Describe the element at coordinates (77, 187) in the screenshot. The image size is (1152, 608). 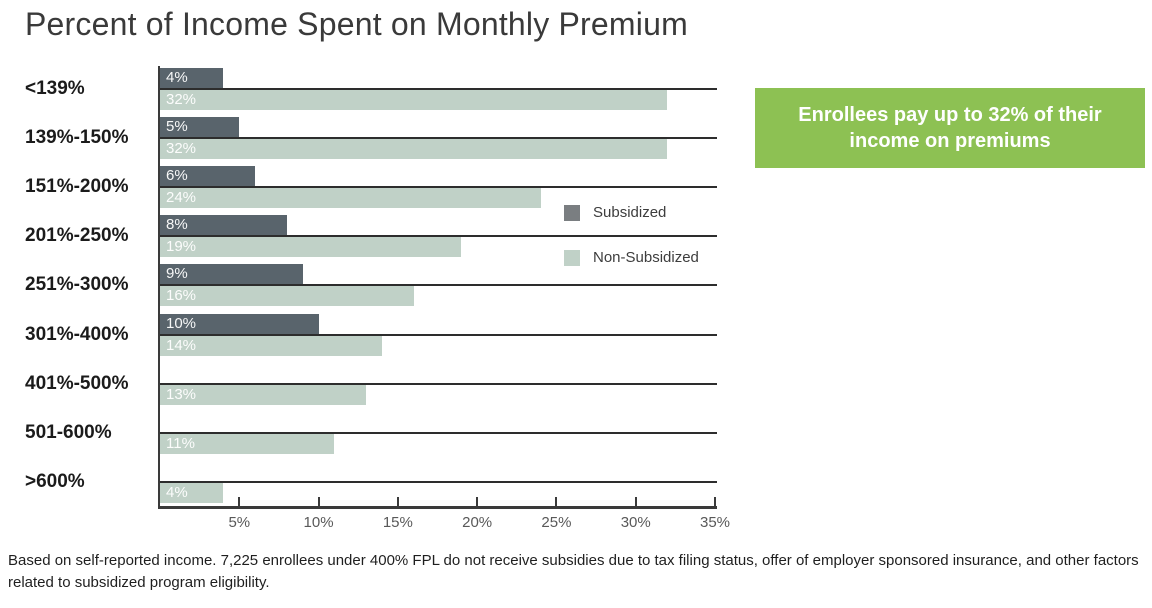
I see `category-label: 151%-200%` at that location.